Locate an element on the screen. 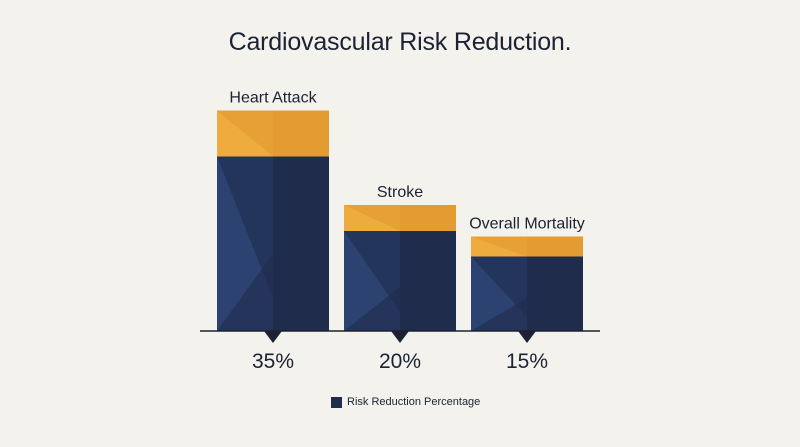 The height and width of the screenshot is (447, 800). category-label: Stroke is located at coordinates (400, 192).